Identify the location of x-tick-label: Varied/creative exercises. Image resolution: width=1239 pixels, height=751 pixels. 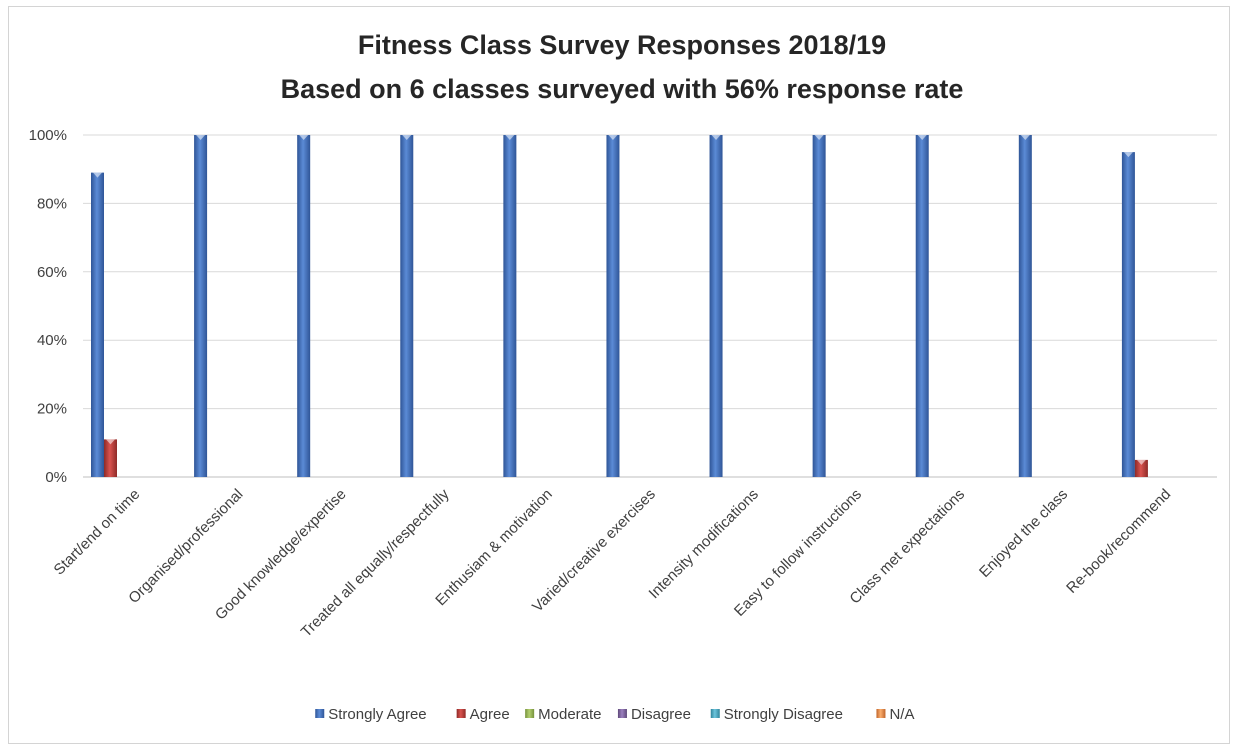
(594, 551).